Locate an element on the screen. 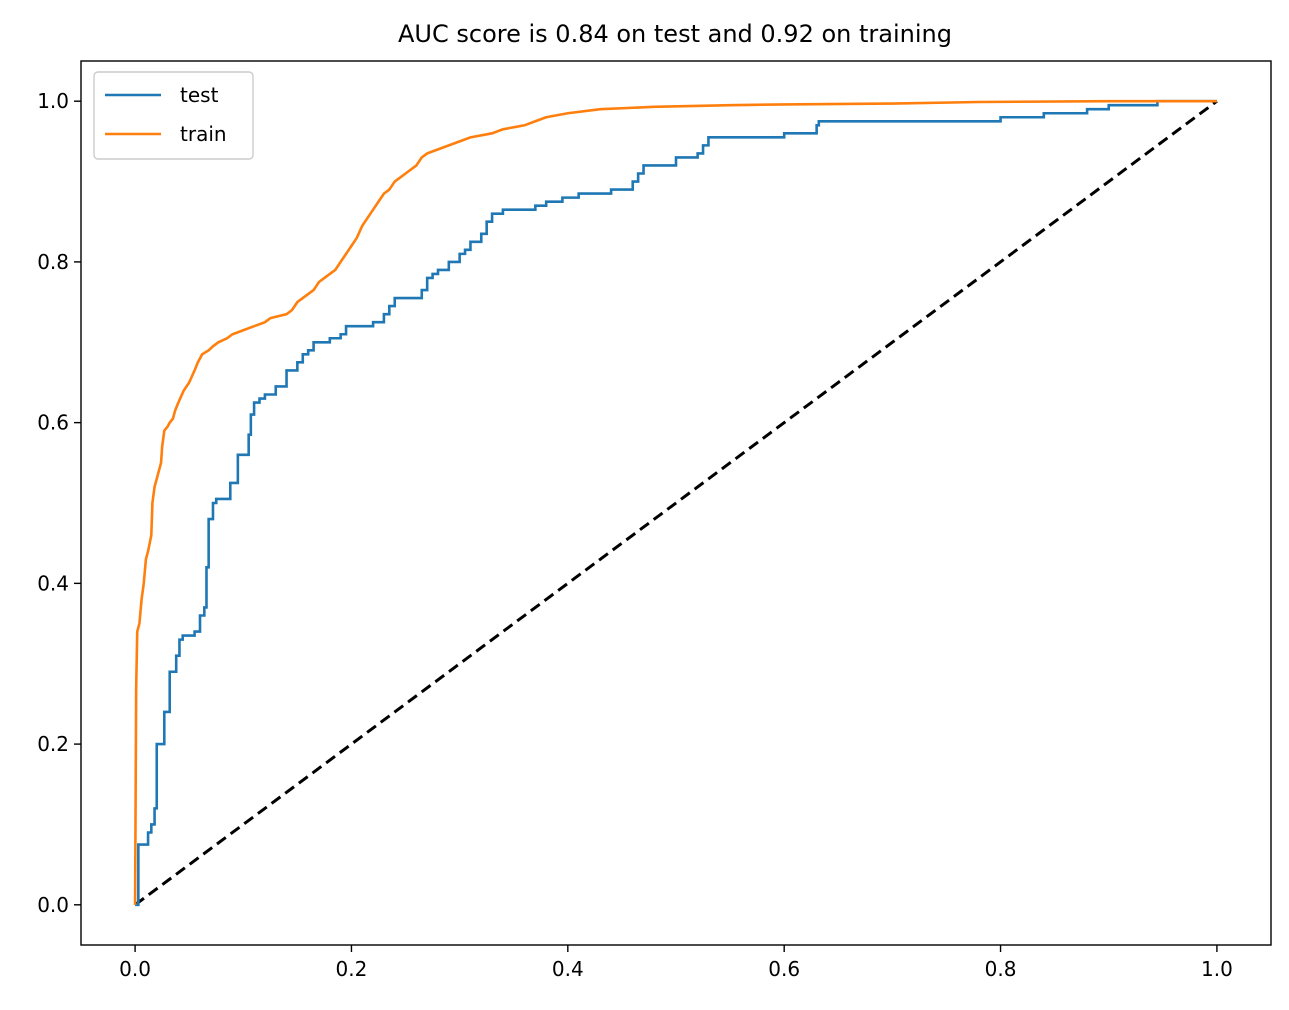 The image size is (1289, 1010). x-axis: 0.0 0.2 0.4 0.6 0.8 1.0 is located at coordinates (676, 963).